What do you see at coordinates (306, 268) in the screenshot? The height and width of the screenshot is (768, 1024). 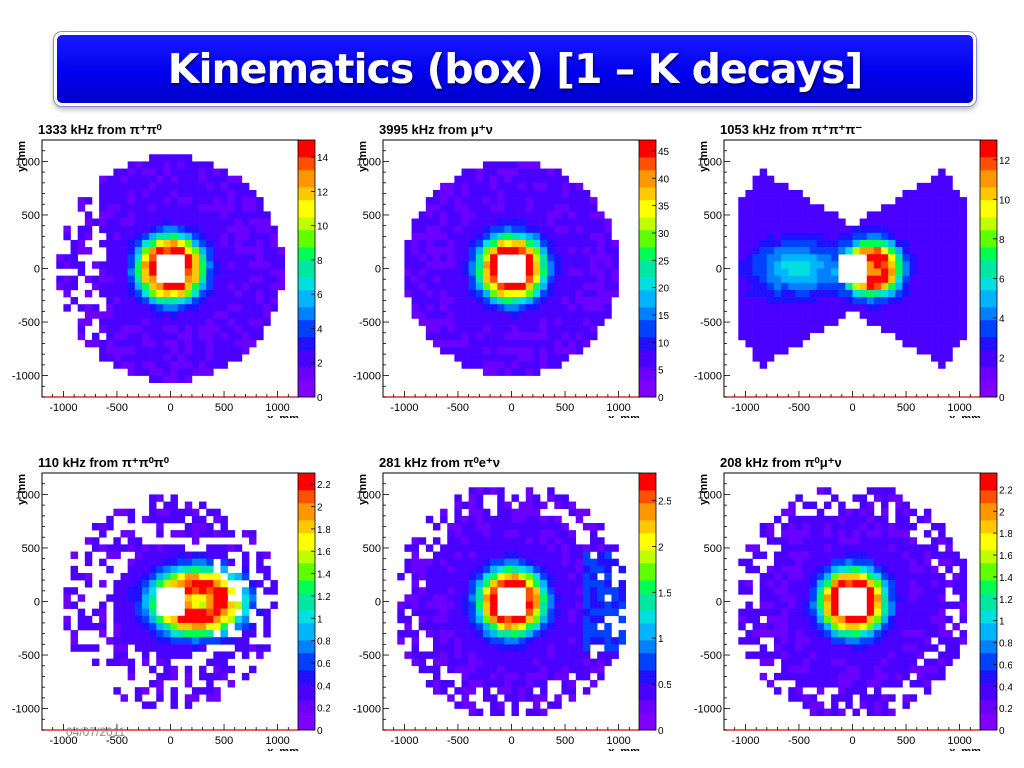 I see `color-bar-frame` at bounding box center [306, 268].